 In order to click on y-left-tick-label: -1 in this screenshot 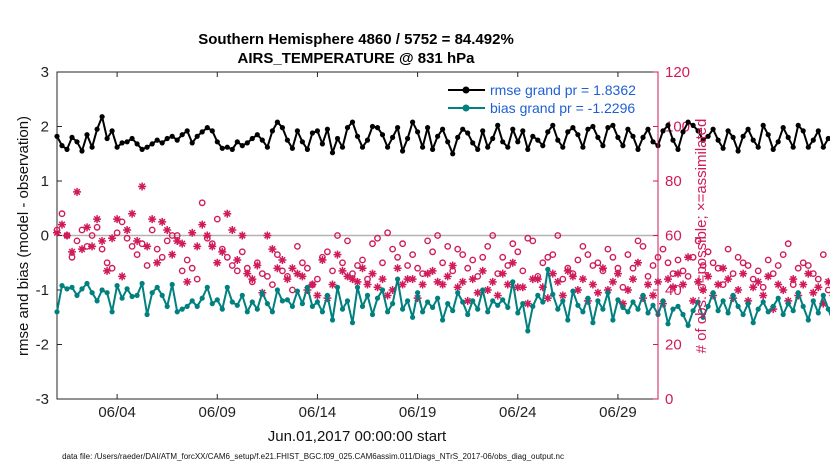, I will do `click(42, 290)`.